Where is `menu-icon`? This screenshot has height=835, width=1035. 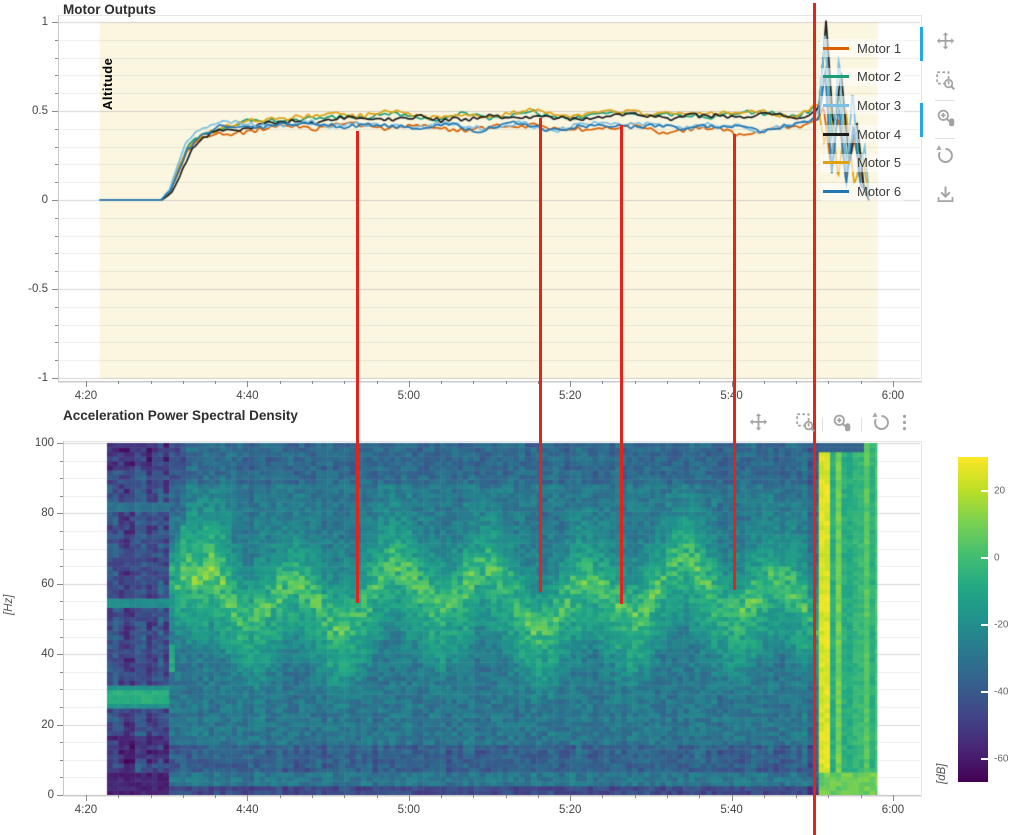
menu-icon is located at coordinates (904, 425).